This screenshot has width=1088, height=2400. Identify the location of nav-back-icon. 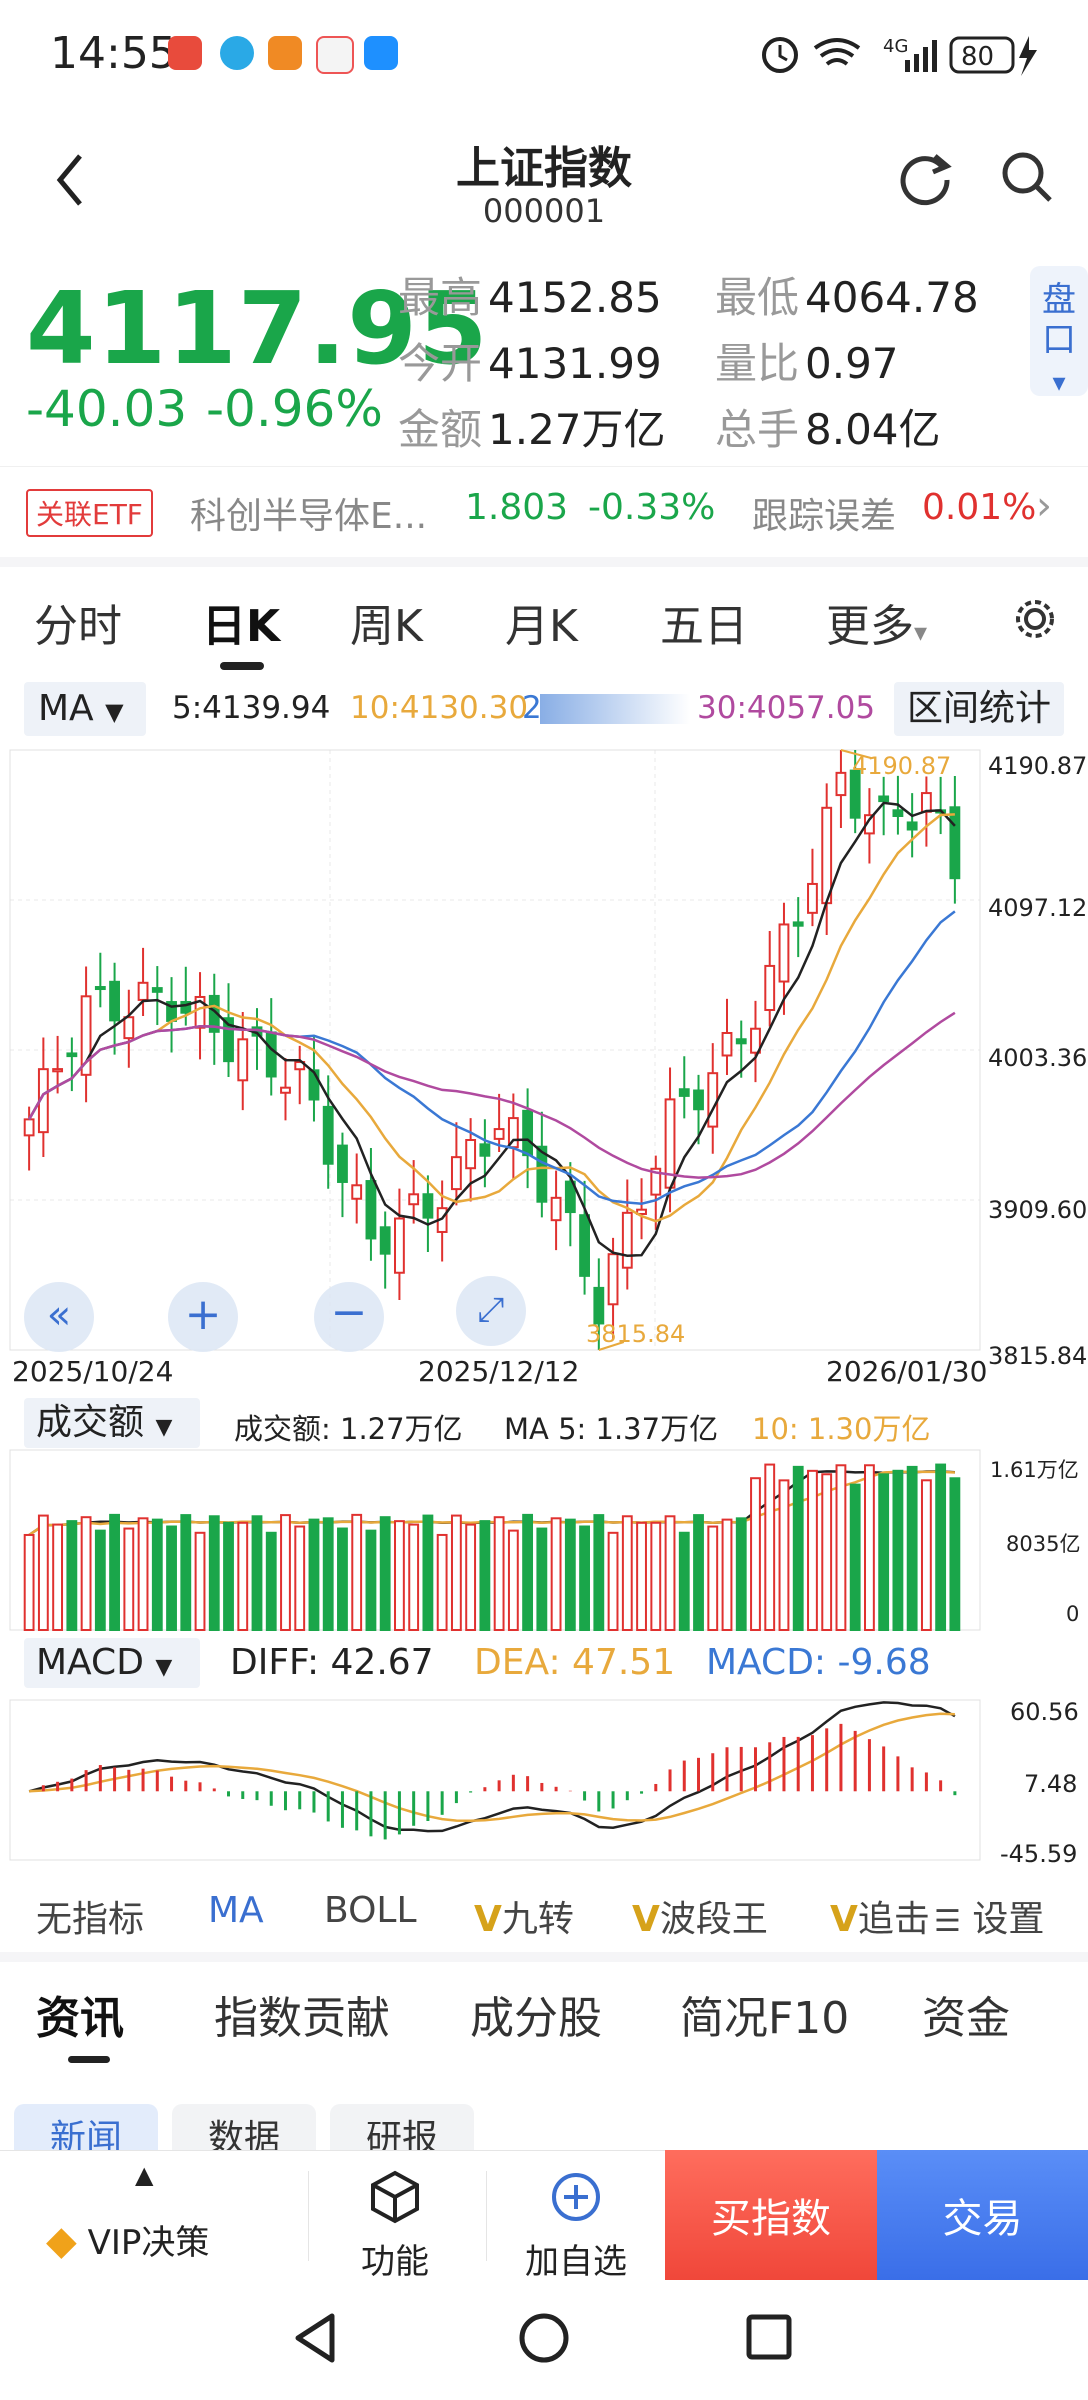
(315, 2338).